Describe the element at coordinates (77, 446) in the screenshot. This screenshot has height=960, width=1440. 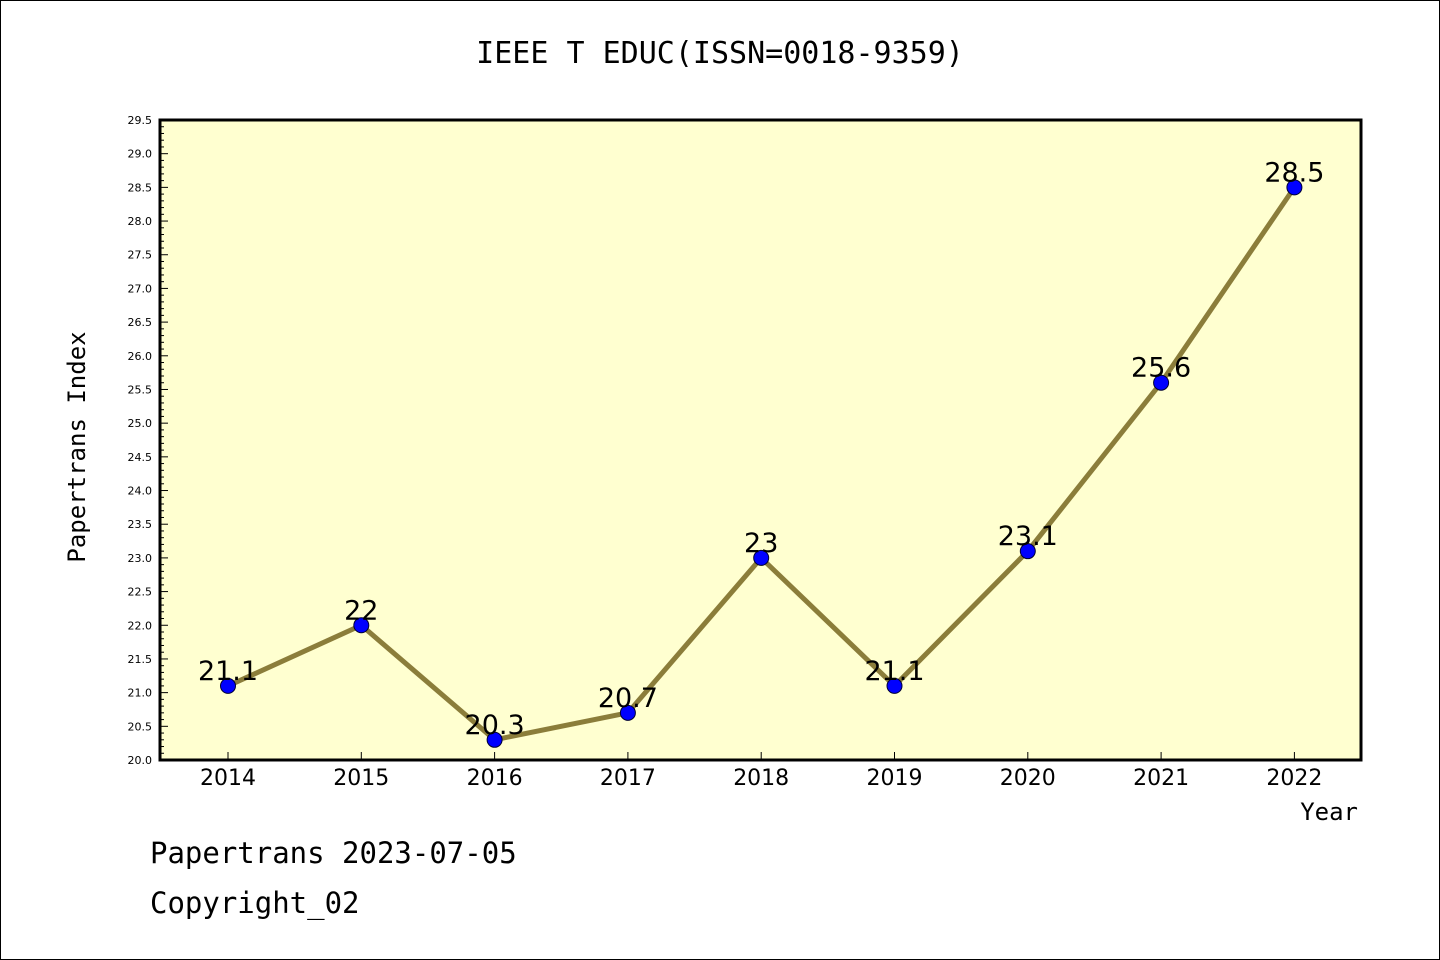
I see `y-axis-label: Papertrans Index` at that location.